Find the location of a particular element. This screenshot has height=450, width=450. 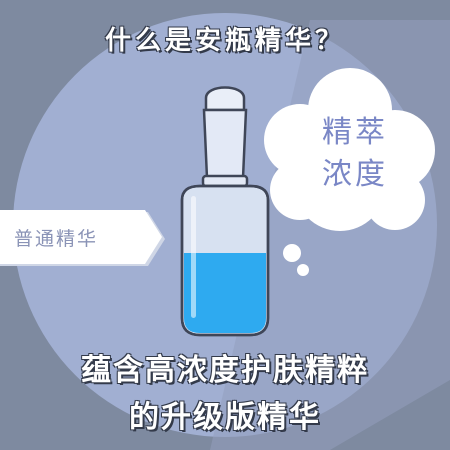

caption-line-1: 蕴含高浓度护肤精粹 is located at coordinates (225, 370).